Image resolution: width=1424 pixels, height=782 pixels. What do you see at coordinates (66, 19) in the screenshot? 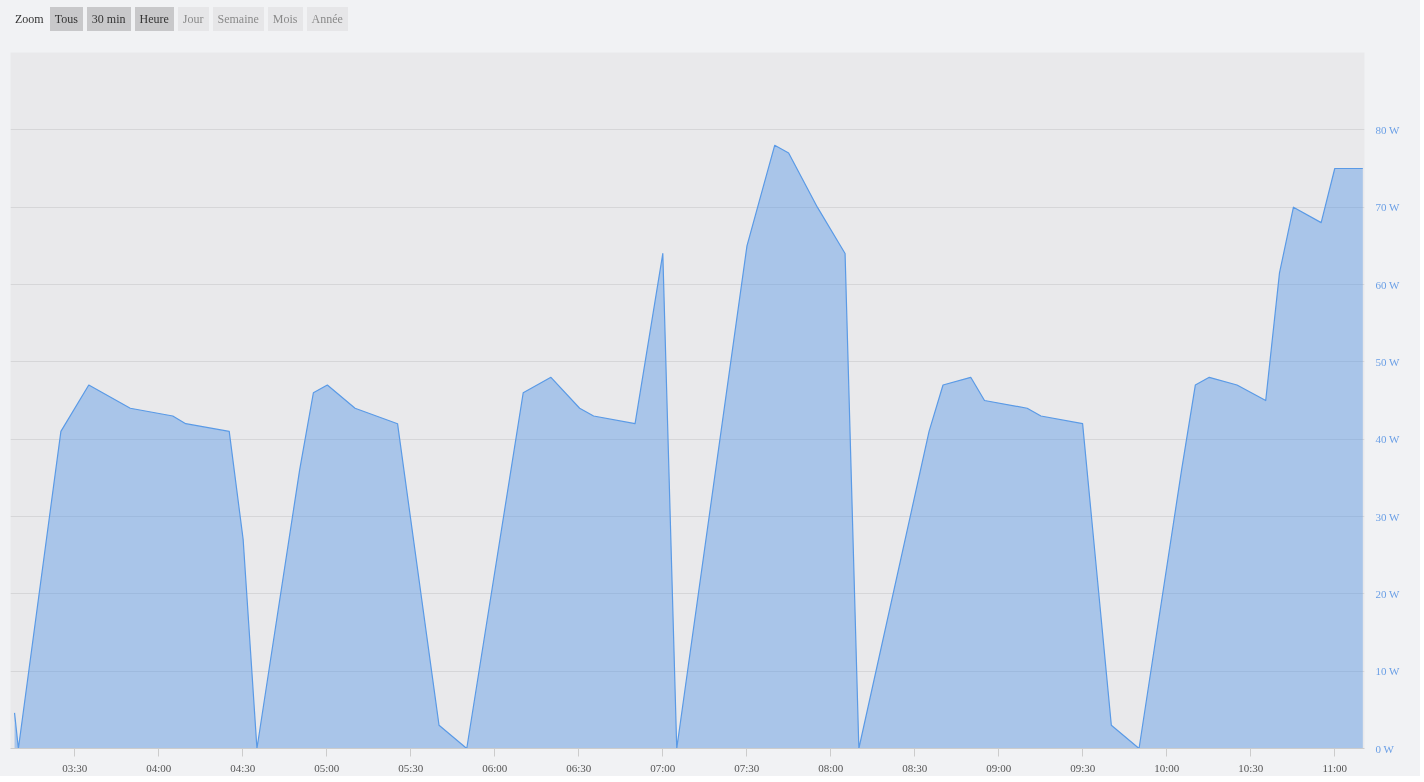
I see `text: Tous` at bounding box center [66, 19].